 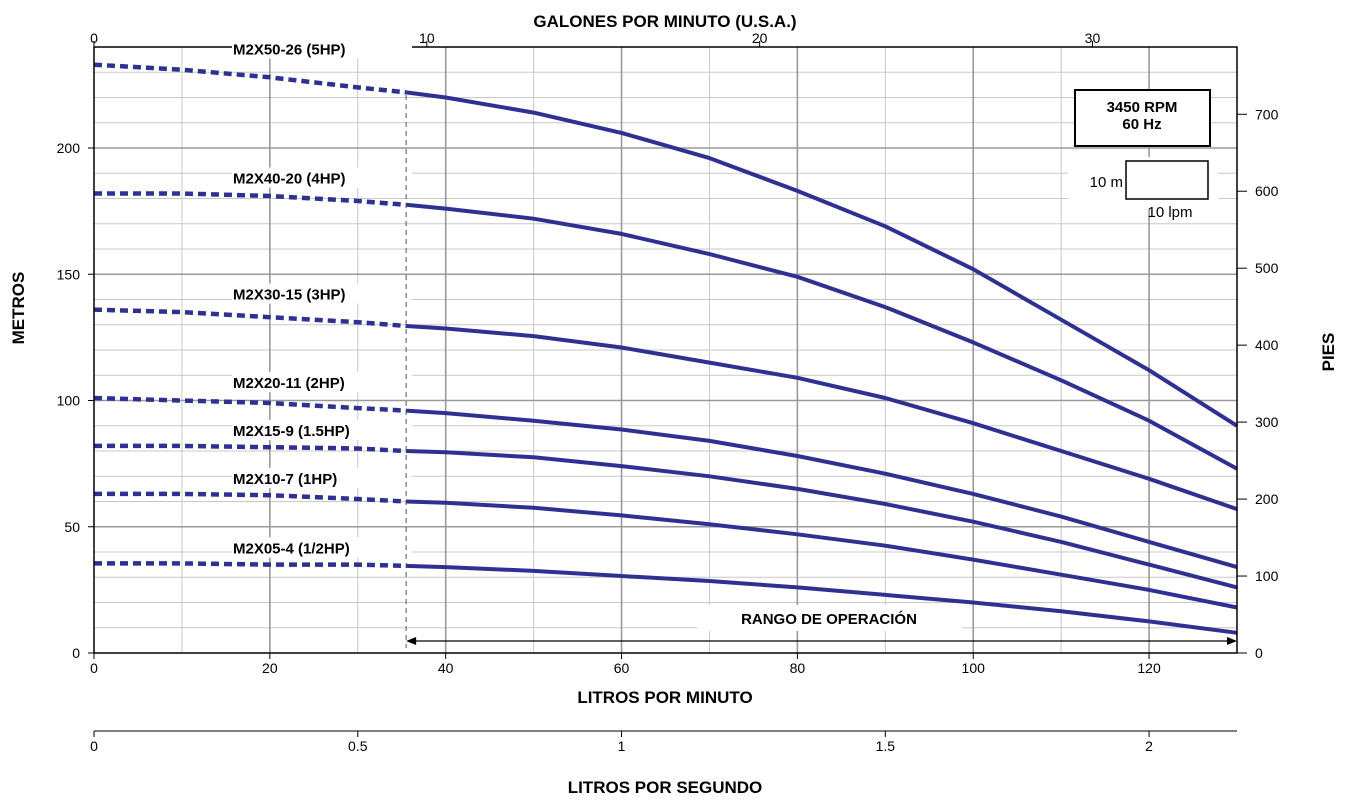 I want to click on x-second-axis-title: LITROS POR SEGUNDO, so click(x=665, y=787).